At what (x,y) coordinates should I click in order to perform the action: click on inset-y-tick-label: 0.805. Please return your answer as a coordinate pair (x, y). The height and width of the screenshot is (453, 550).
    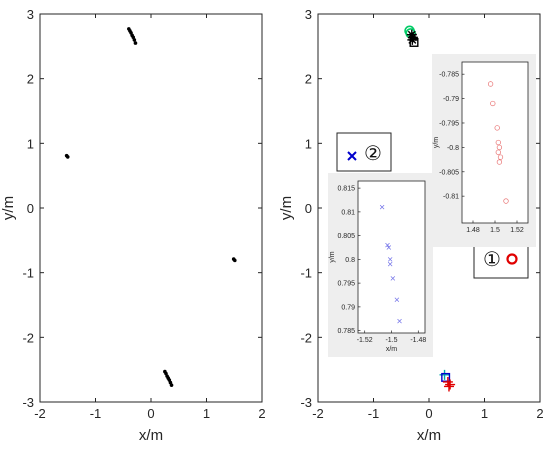
    Looking at the image, I should click on (346, 236).